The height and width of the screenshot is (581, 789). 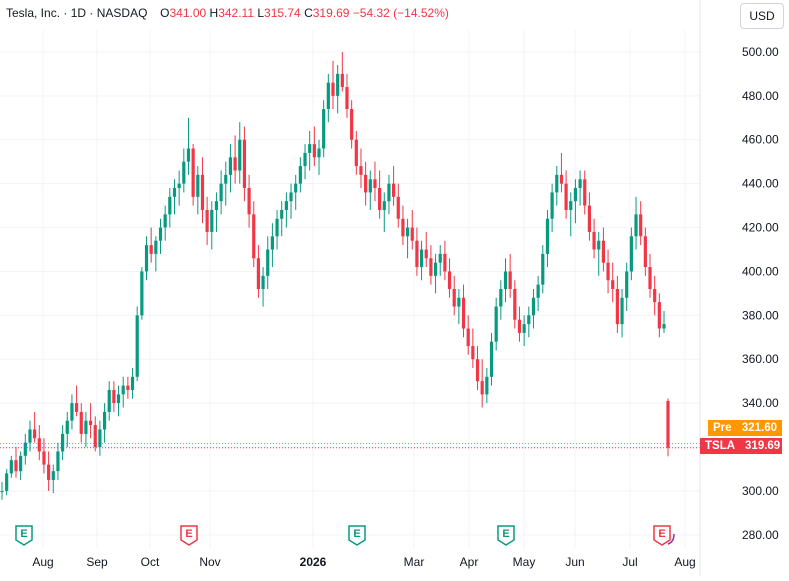 I want to click on x-tick-label: 2026, so click(x=313, y=562).